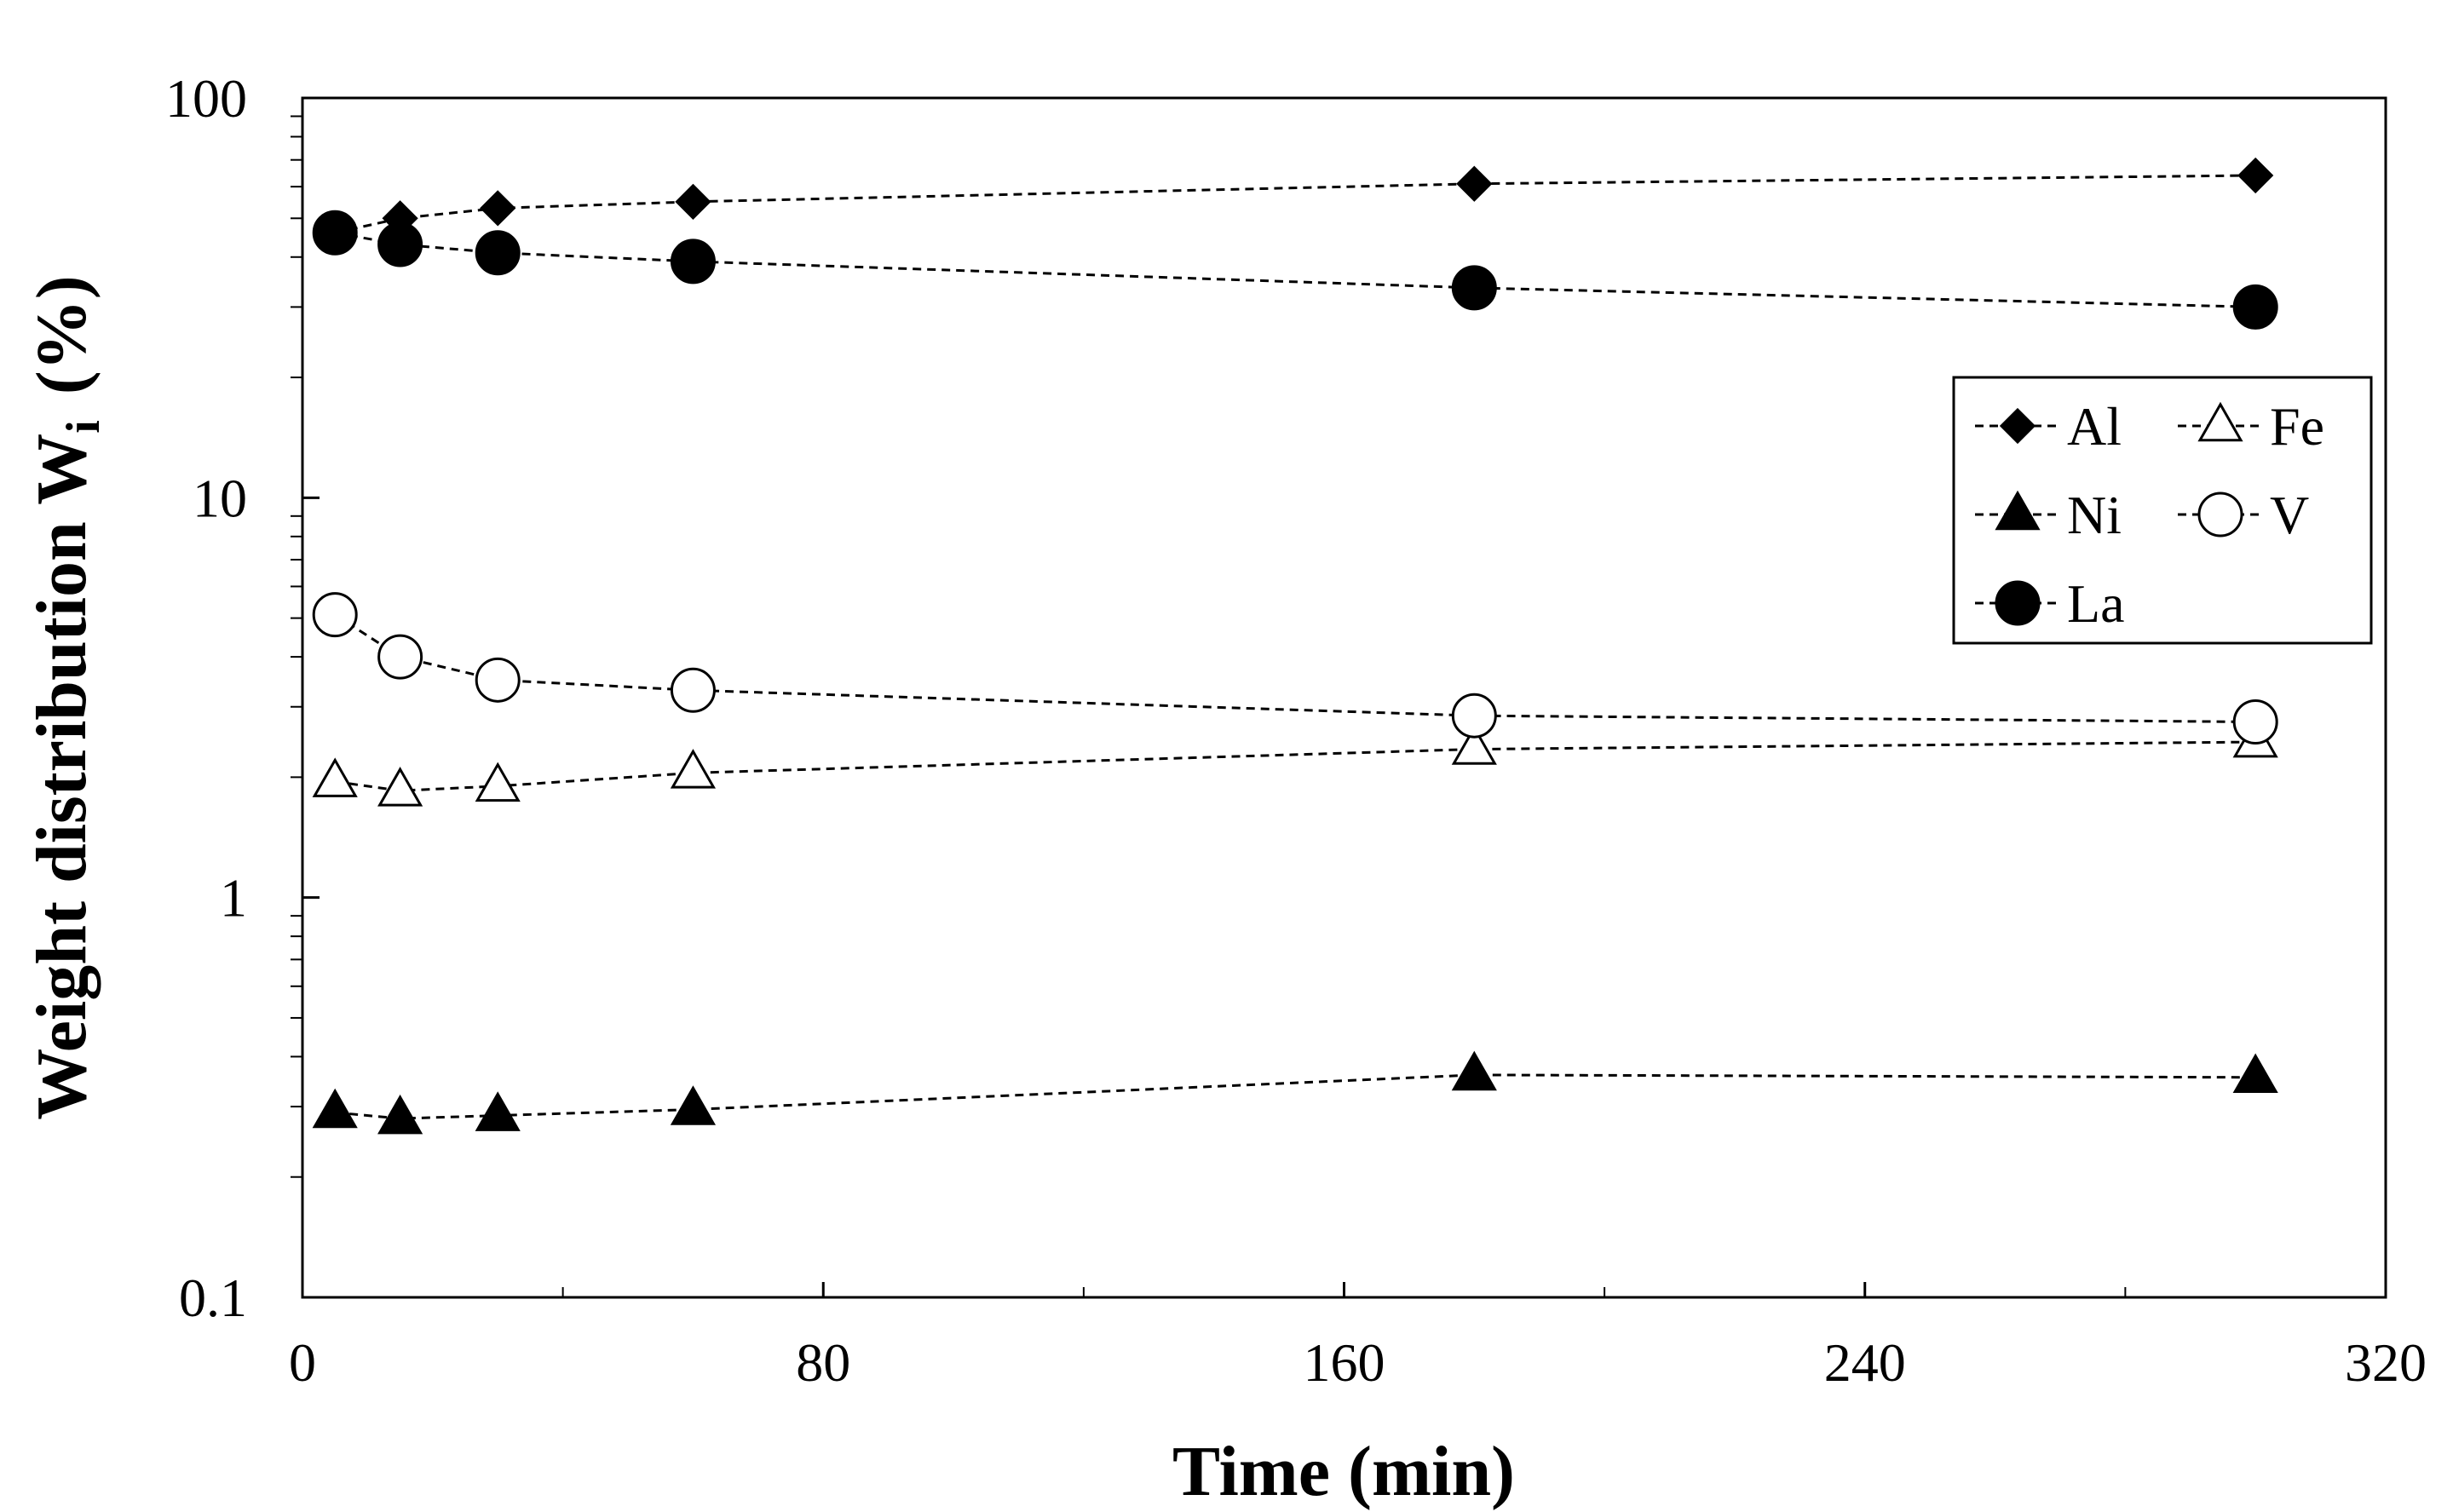  Describe the element at coordinates (2162, 510) in the screenshot. I see `legend: Al Fe Ni V La` at that location.